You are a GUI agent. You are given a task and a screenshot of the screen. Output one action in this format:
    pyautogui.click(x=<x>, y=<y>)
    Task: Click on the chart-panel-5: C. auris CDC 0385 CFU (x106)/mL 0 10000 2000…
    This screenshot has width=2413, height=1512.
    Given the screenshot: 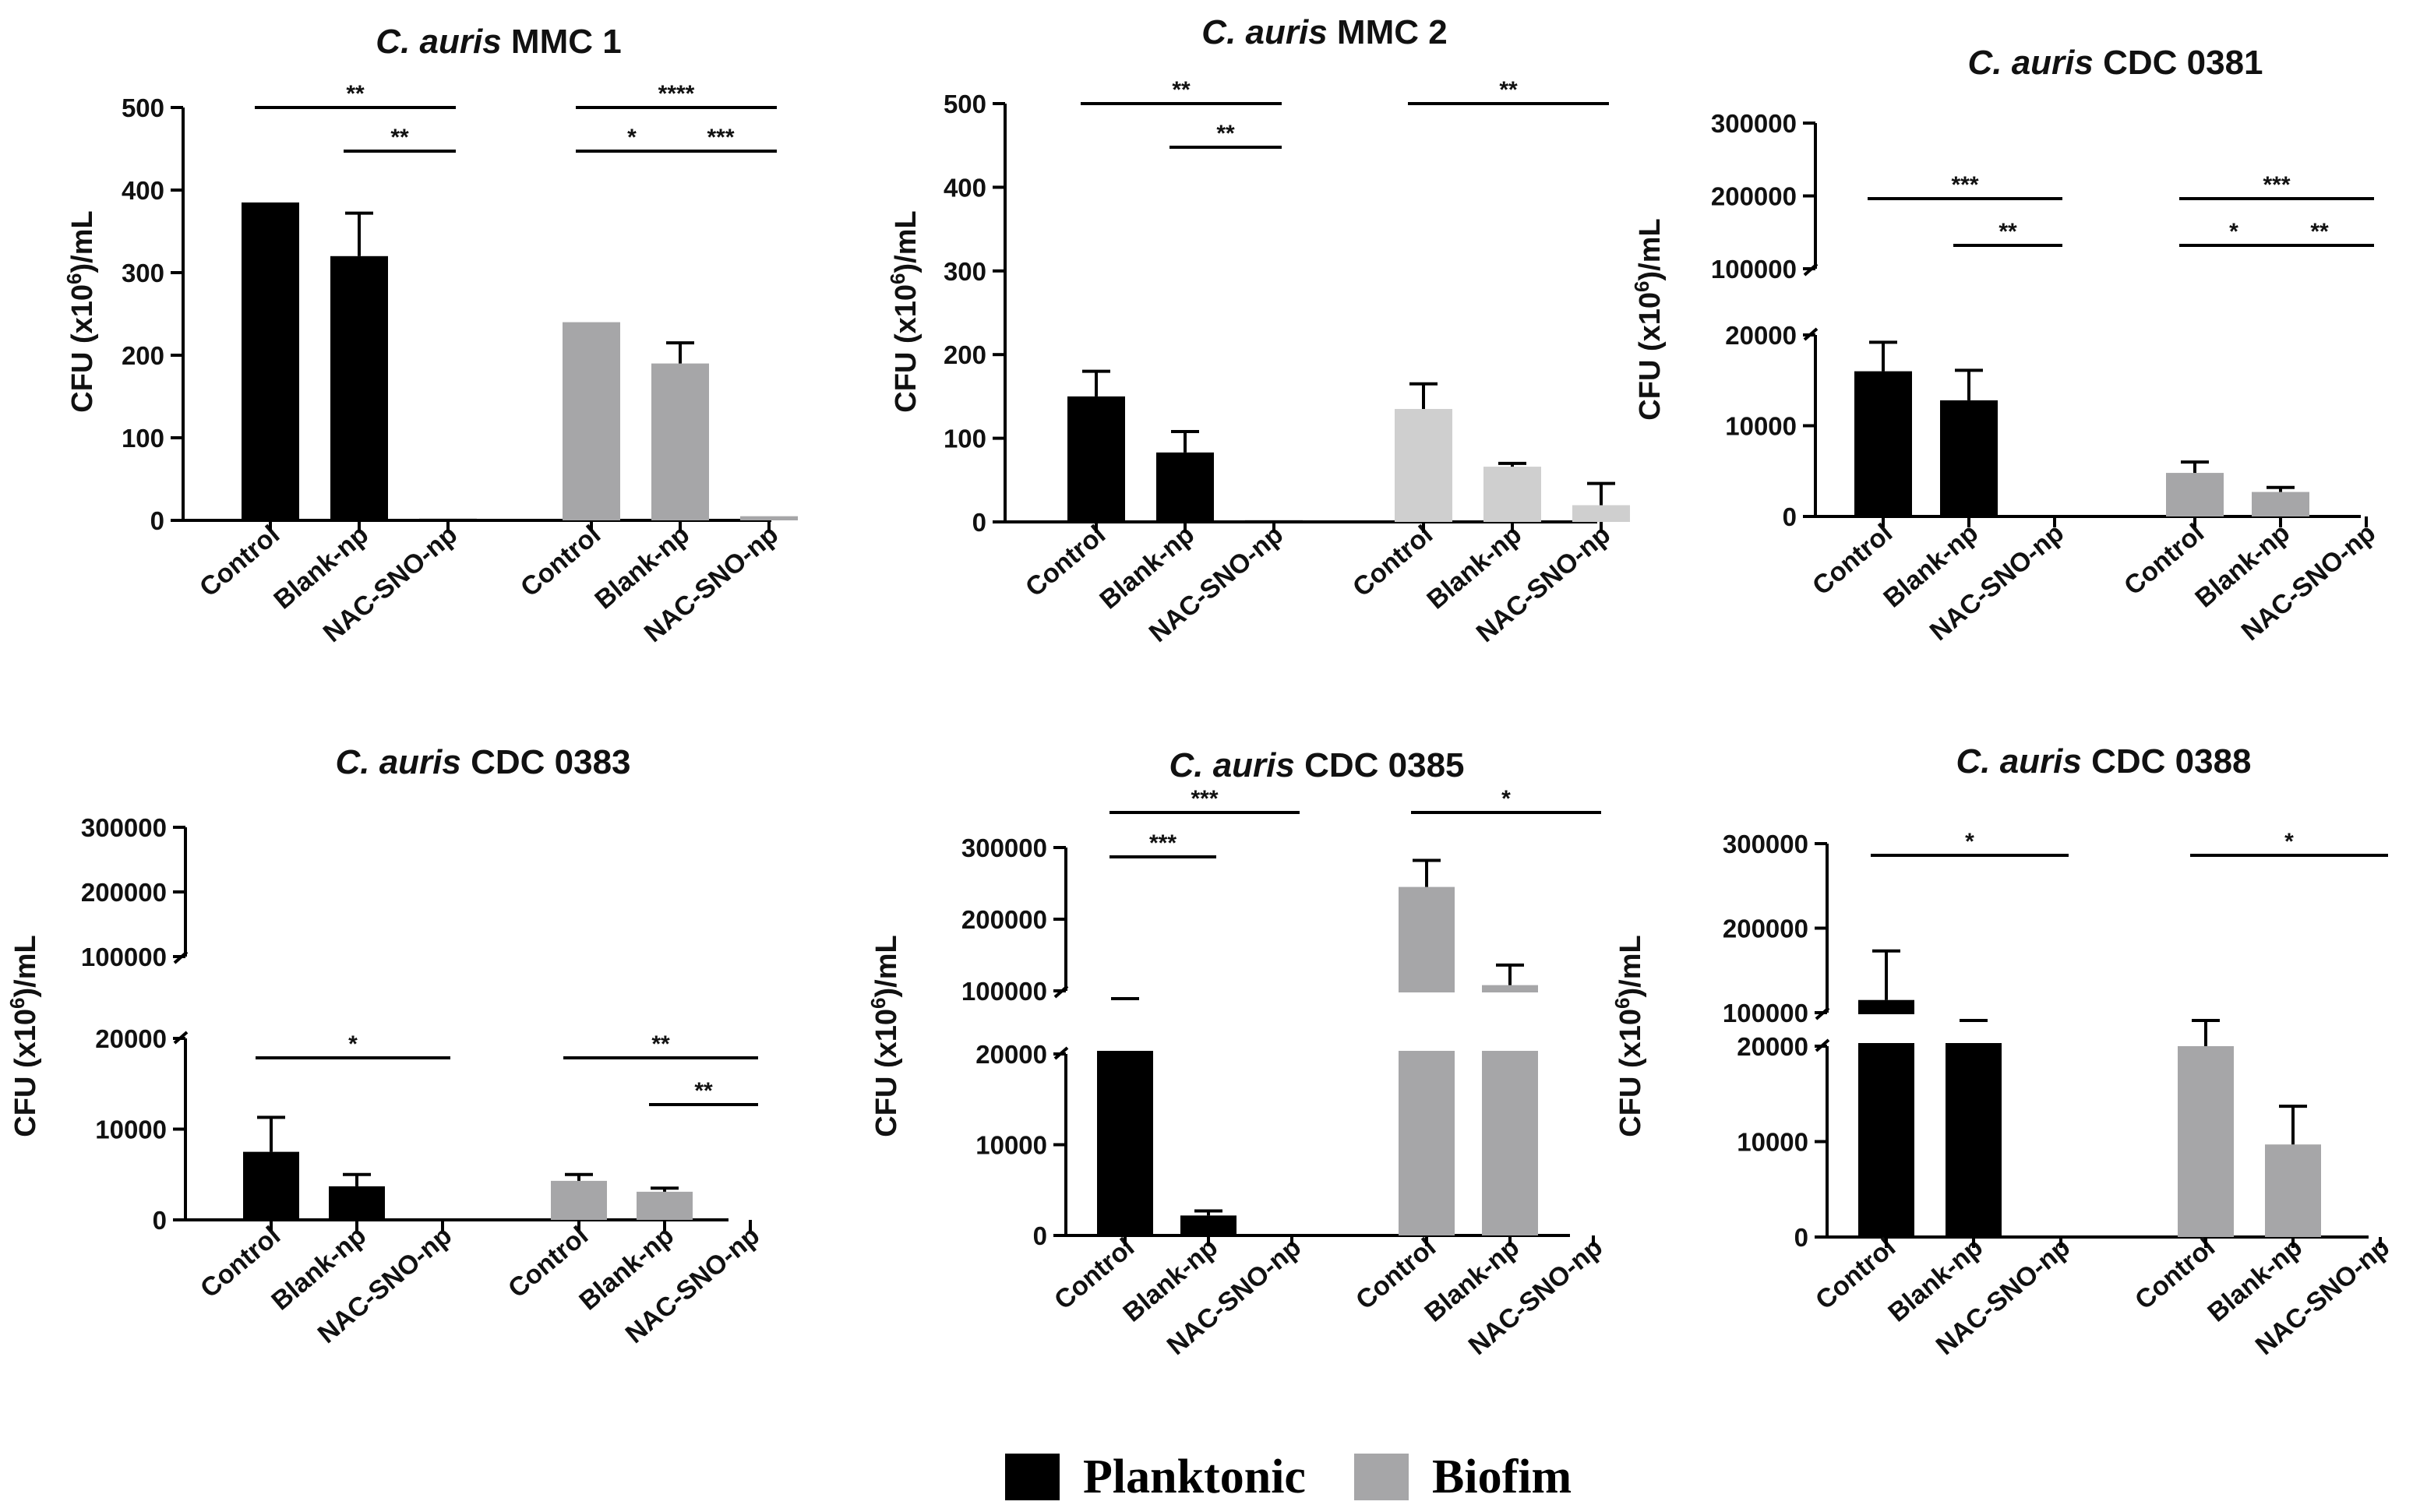 What is the action you would take?
    pyautogui.click(x=1237, y=1054)
    